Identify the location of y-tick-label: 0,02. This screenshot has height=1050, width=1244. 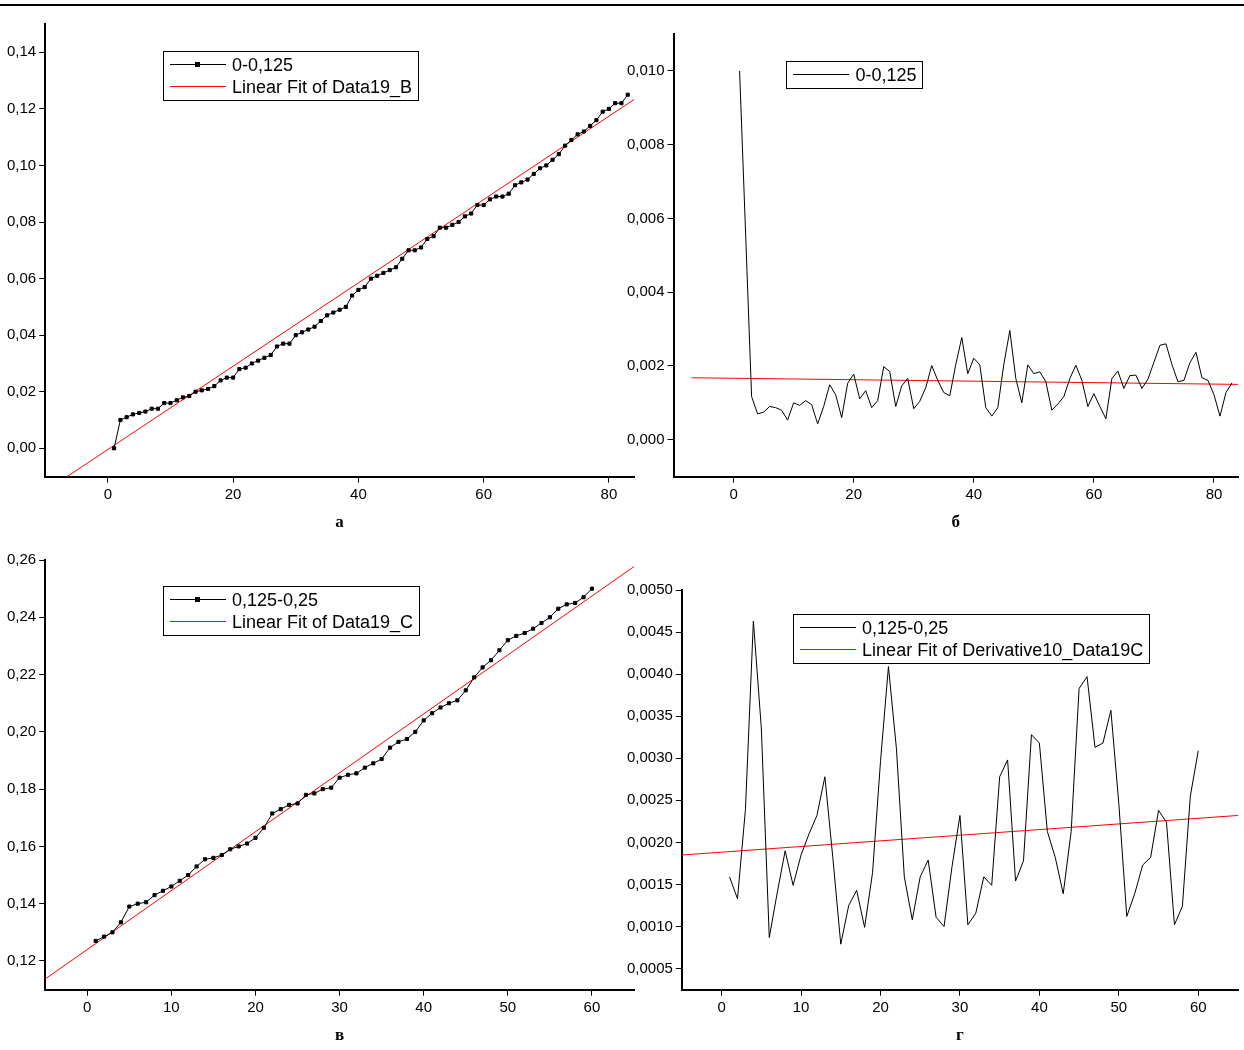
(21, 390).